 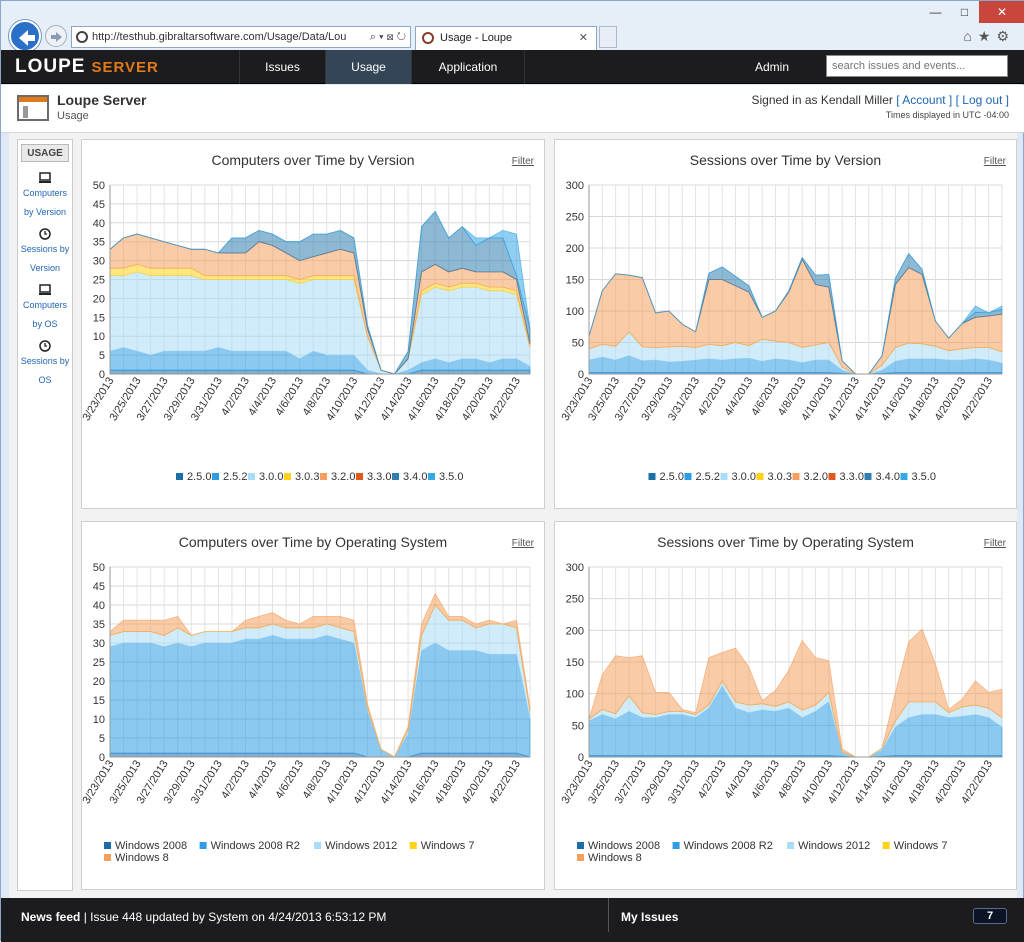 I want to click on legend-label: 3.0.3, so click(x=780, y=477).